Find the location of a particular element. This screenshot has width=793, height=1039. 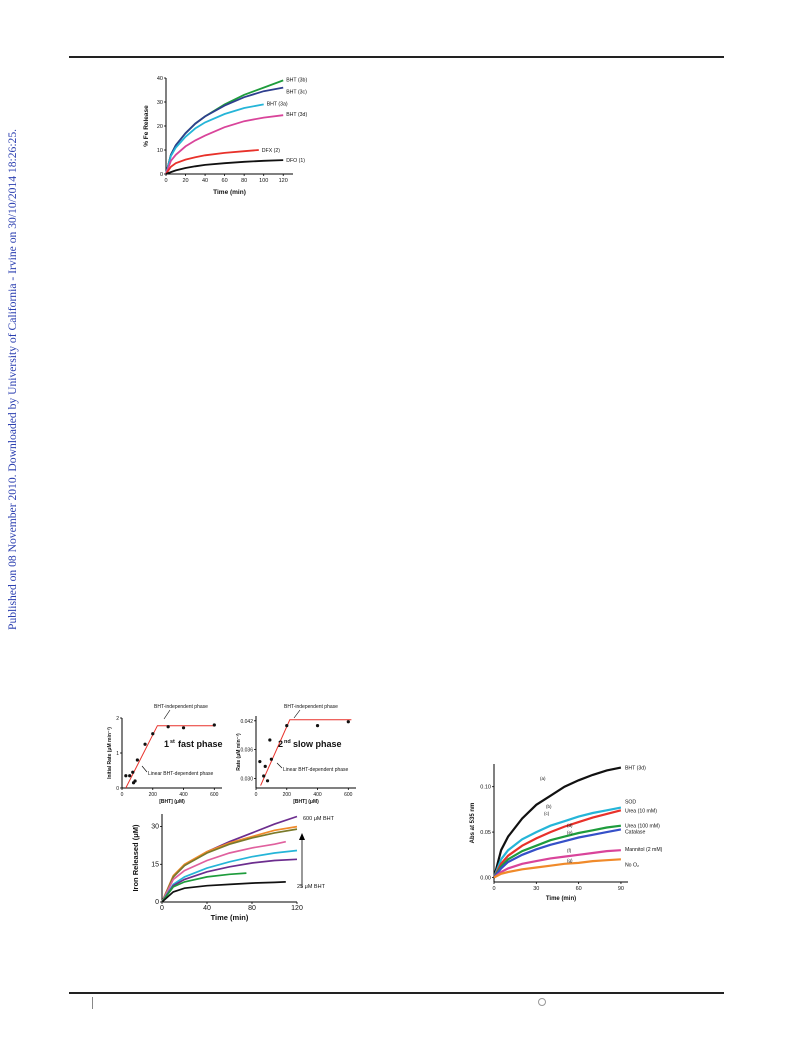

phase-superscript: st is located at coordinates (172, 742).